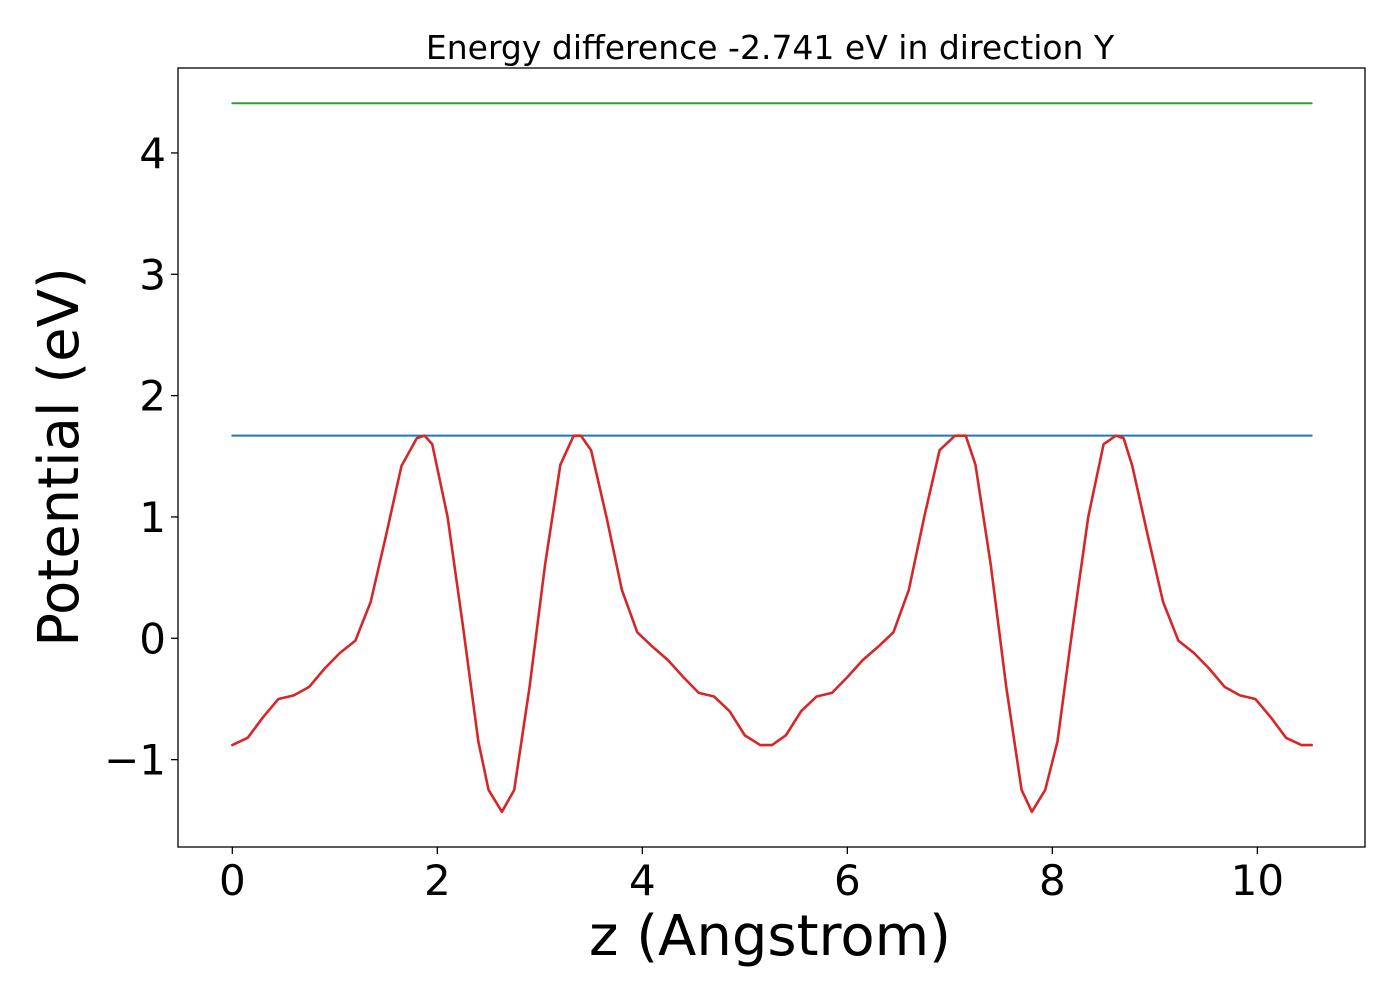  I want to click on x-tick-label: 8, so click(1052, 880).